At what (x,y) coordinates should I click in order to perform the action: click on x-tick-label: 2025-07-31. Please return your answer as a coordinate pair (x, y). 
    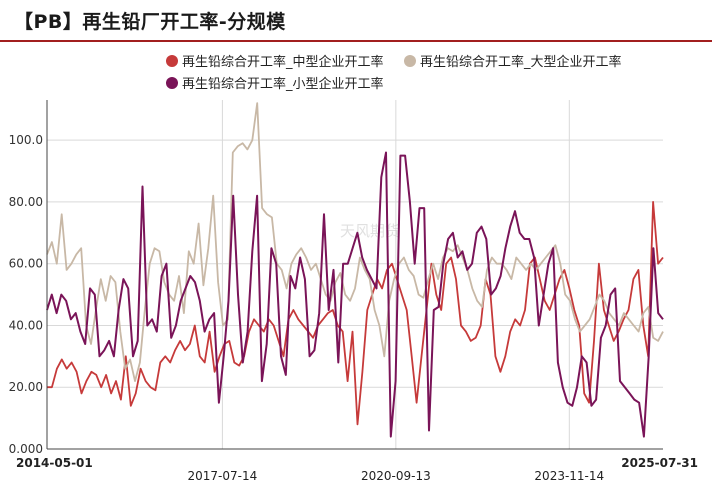
    Looking at the image, I should click on (659, 463).